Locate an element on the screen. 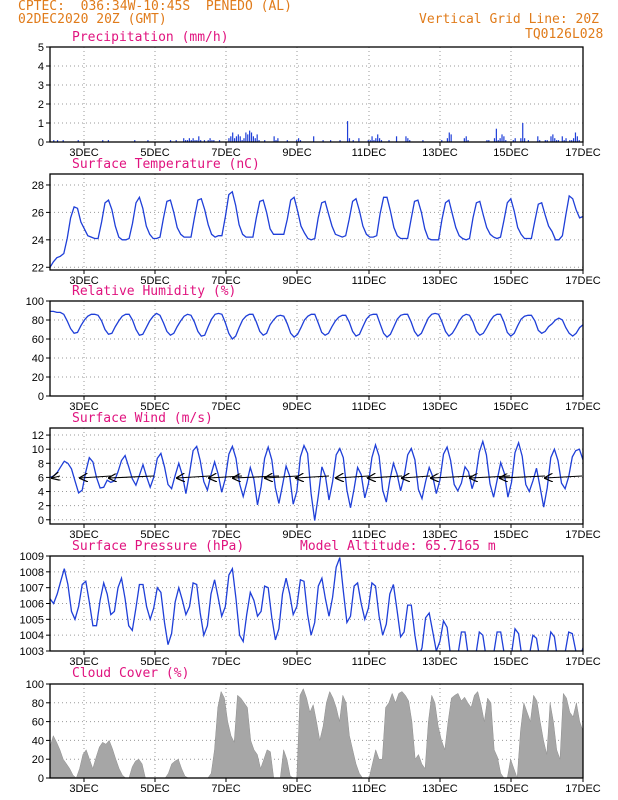 The width and height of the screenshot is (618, 800). y-tick-label: 24 is located at coordinates (38, 241).